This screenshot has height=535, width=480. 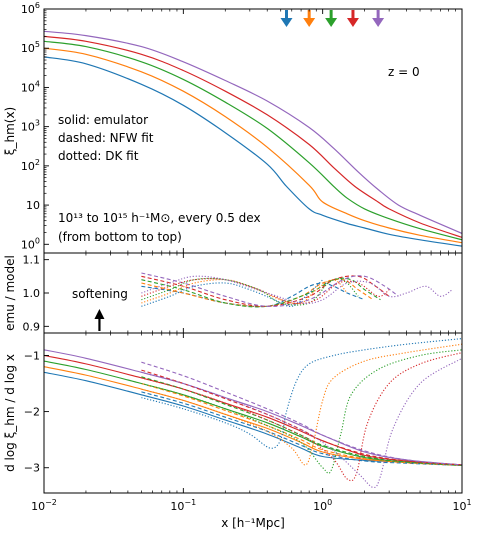 I want to click on top-y-tick-label-0: 10⁰, so click(x=30, y=243).